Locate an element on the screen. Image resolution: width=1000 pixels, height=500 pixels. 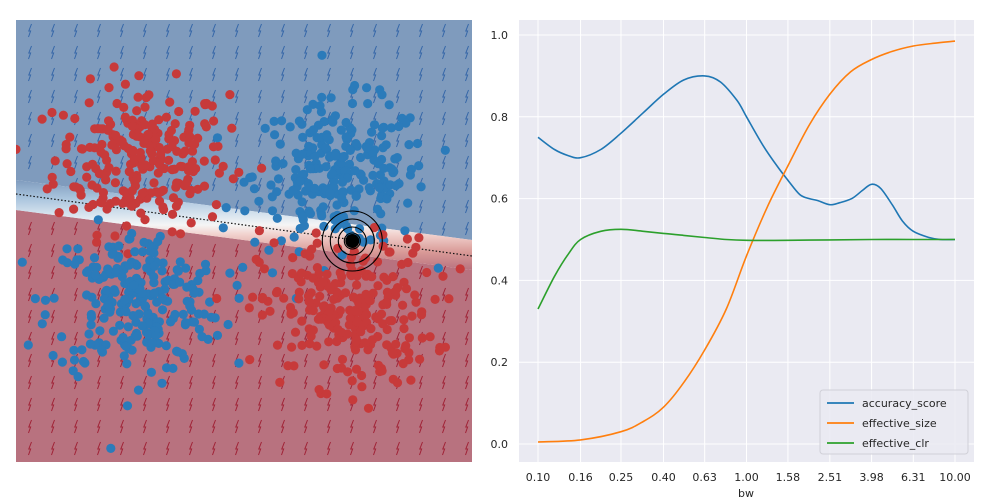
x-tick-label: 0.40 is located at coordinates (663, 477).